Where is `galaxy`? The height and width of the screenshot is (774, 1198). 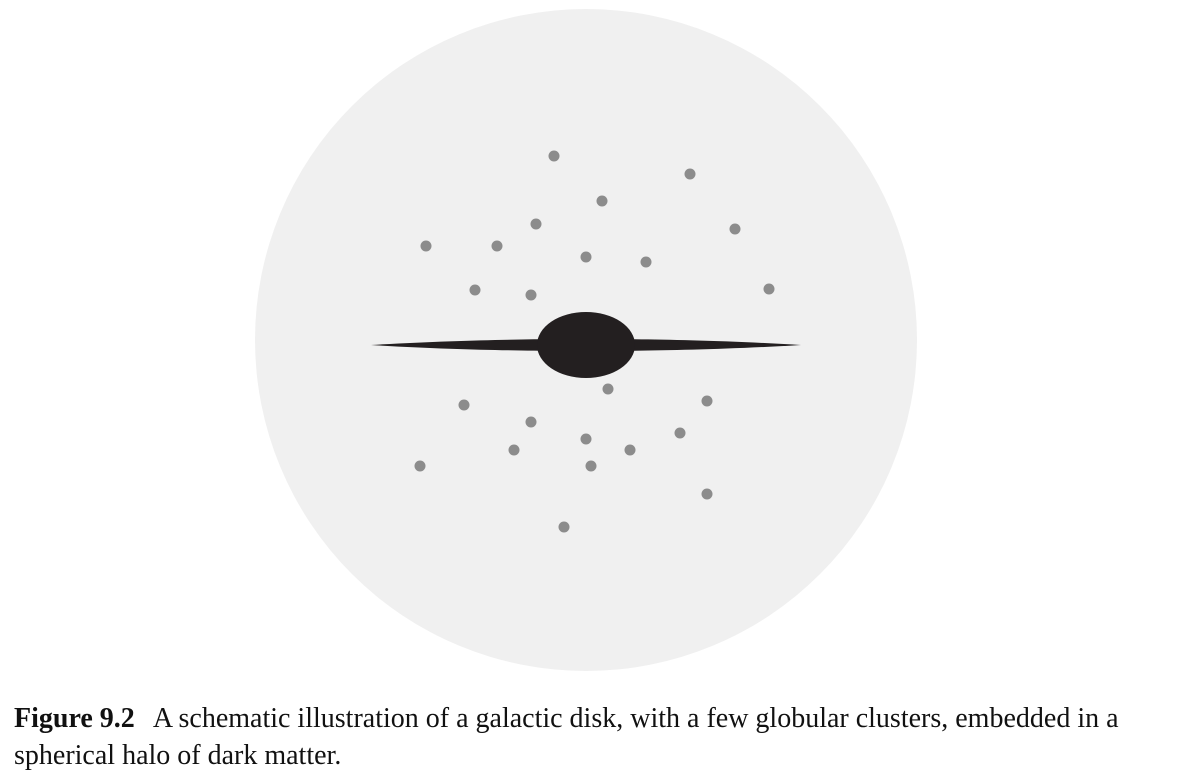
galaxy is located at coordinates (586, 345).